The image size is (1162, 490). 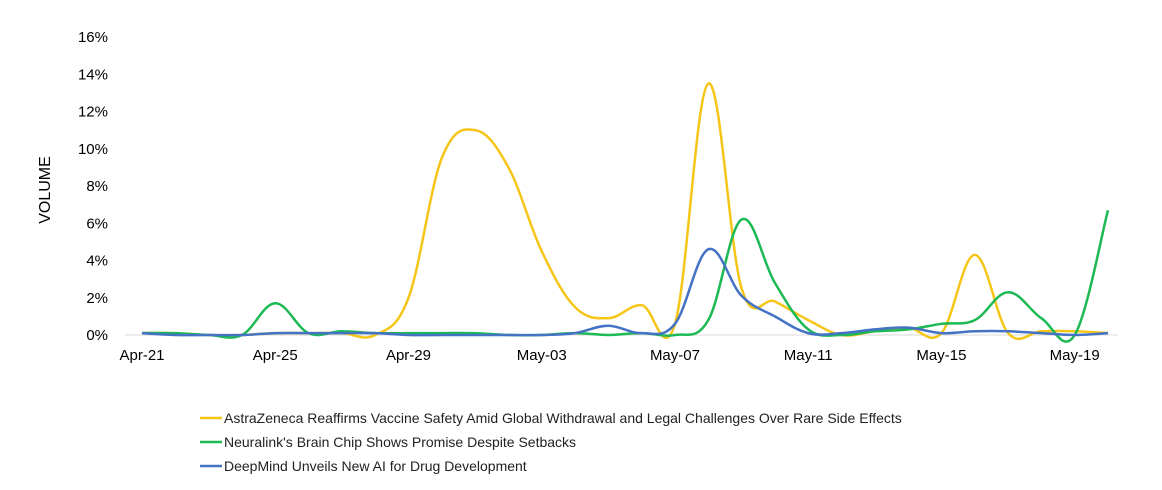 I want to click on y-tick-label: 12%, so click(x=93, y=112).